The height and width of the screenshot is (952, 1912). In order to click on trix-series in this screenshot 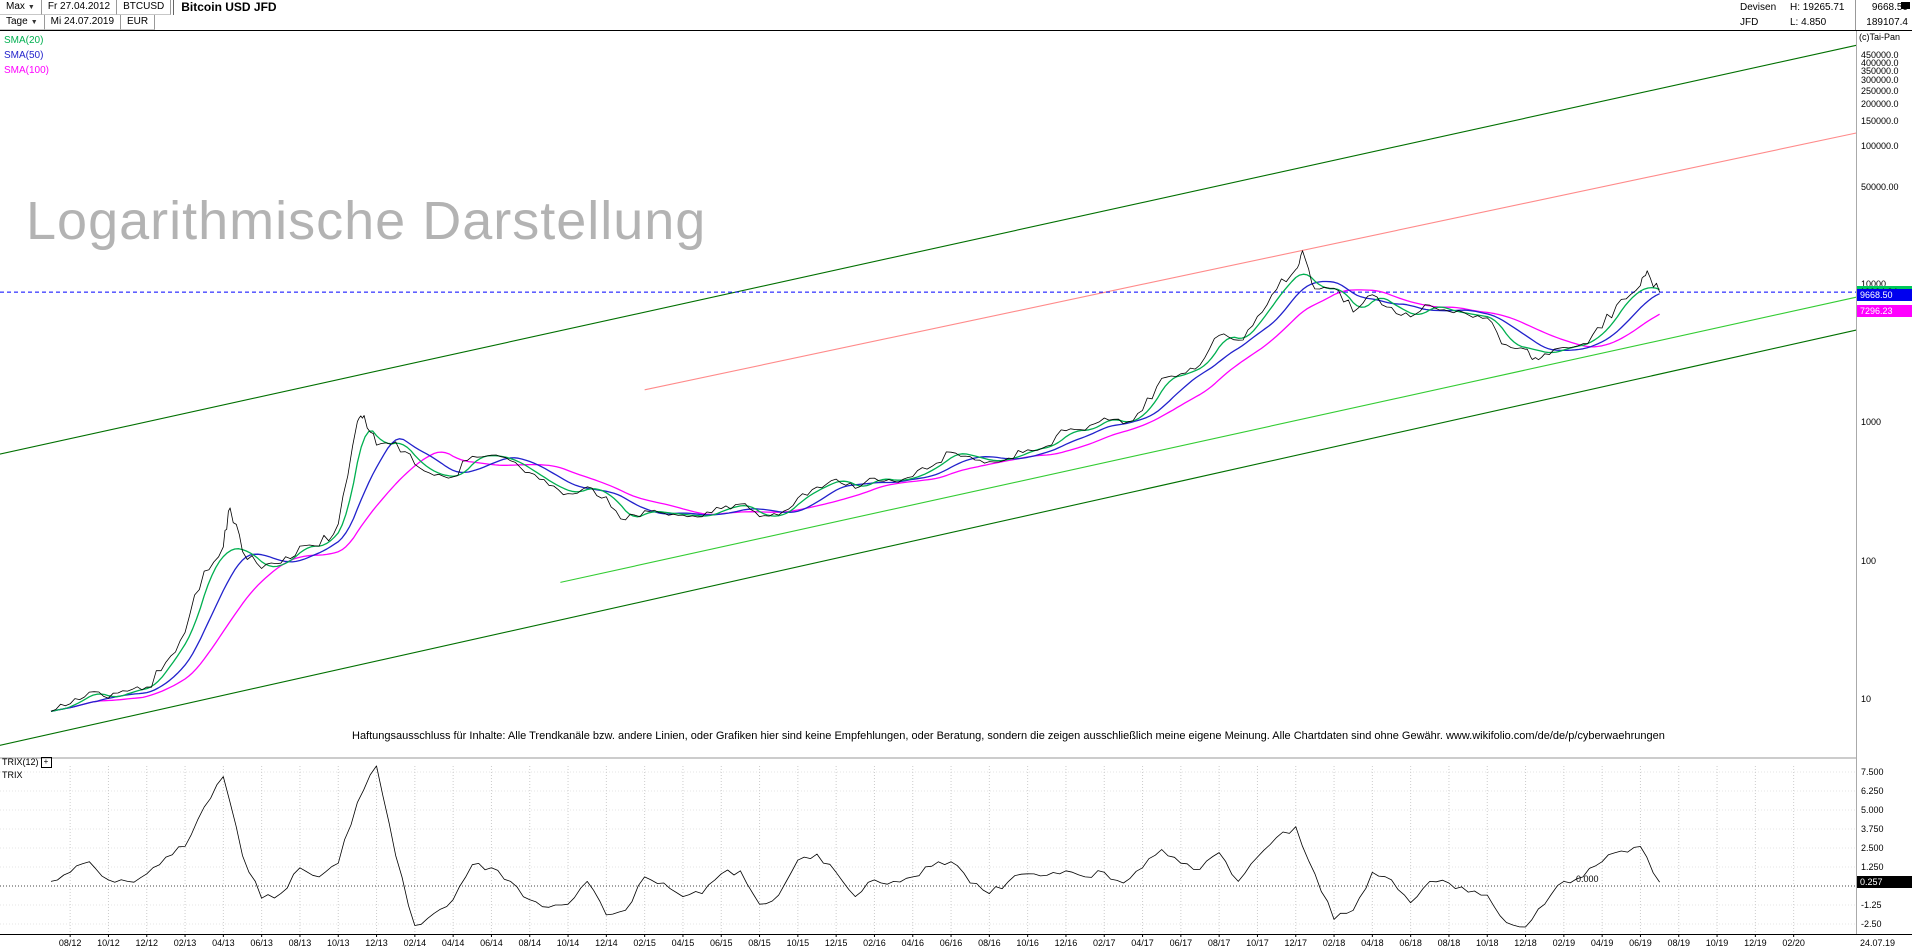, I will do `click(855, 846)`.